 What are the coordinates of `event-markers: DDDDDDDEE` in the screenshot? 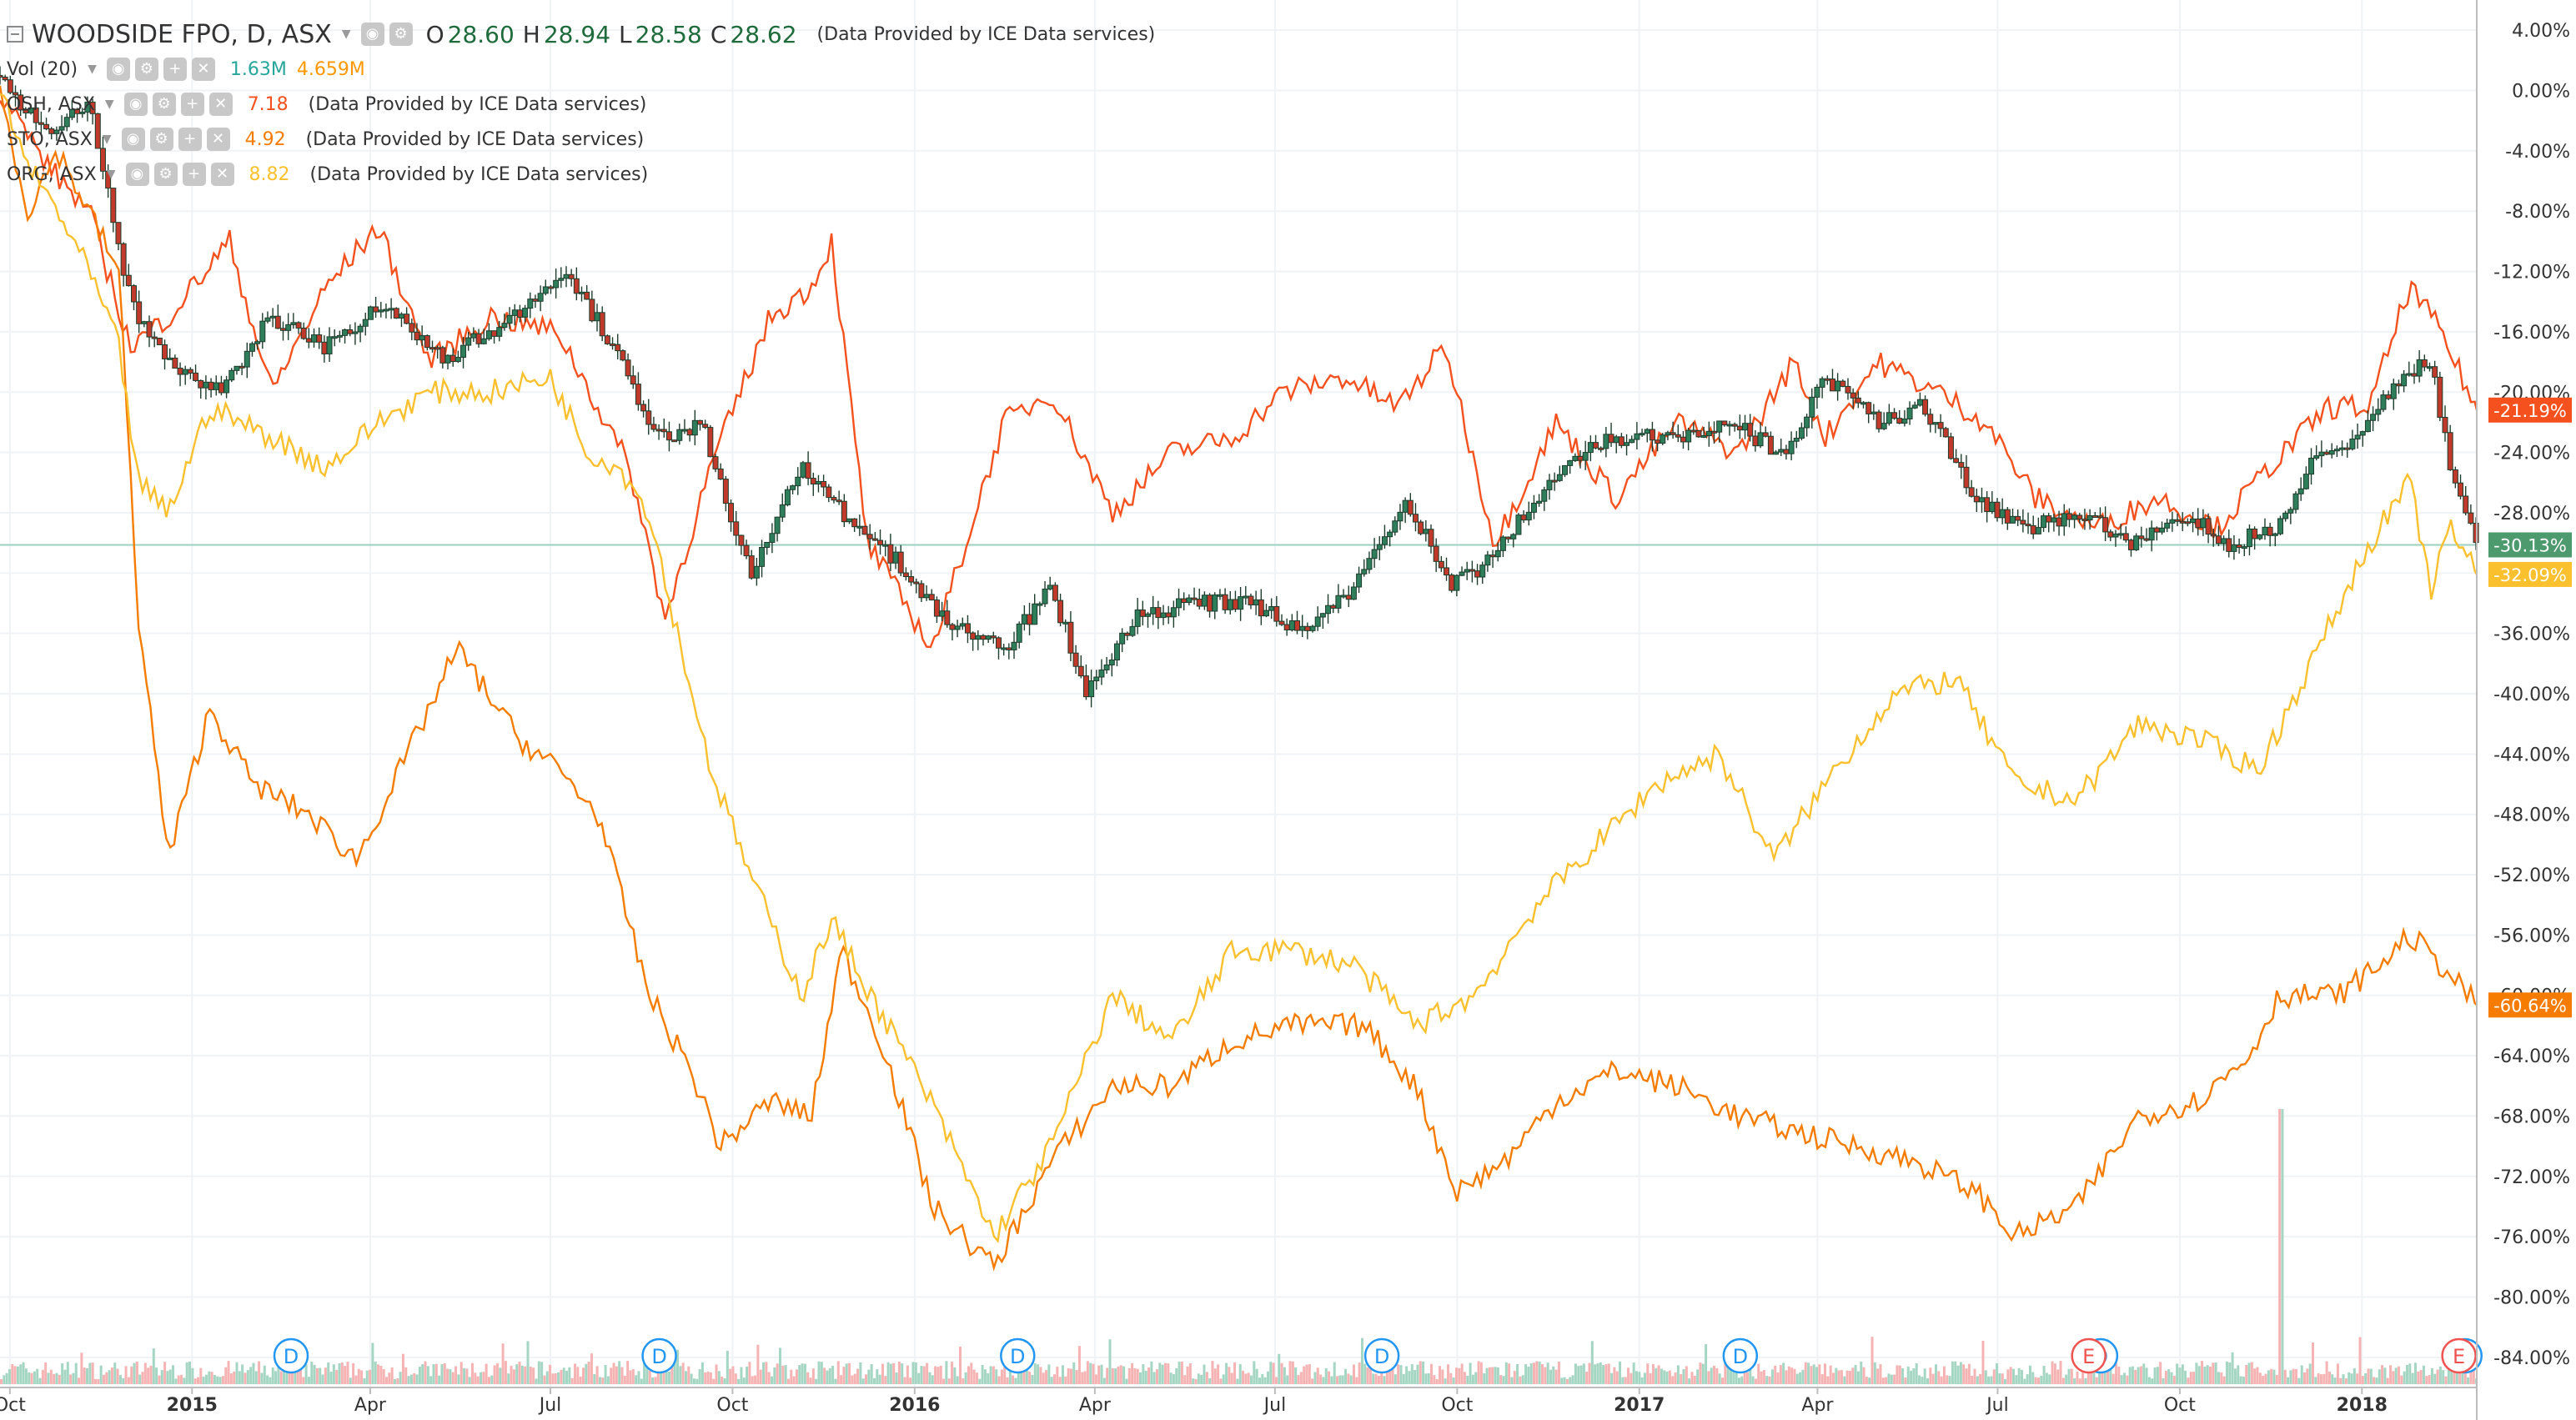 It's located at (1378, 1355).